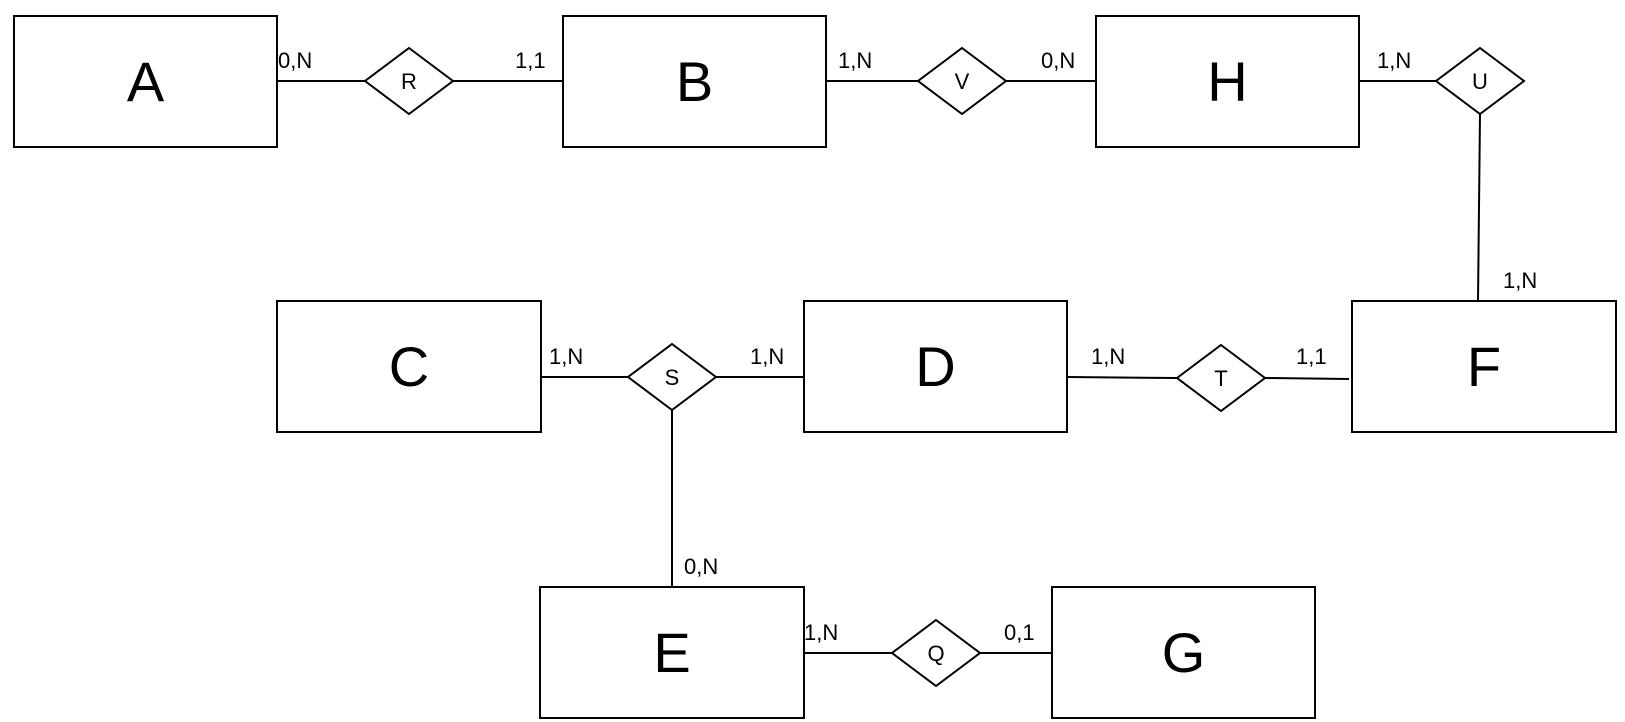 The height and width of the screenshot is (722, 1625). I want to click on cardinality-h-u: 1,N, so click(1394, 60).